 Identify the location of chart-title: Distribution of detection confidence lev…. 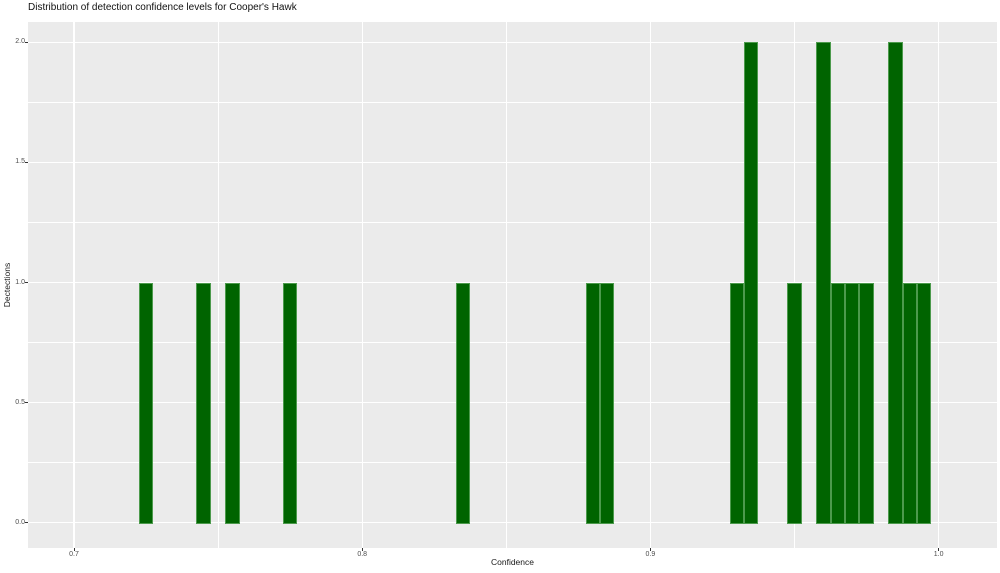
(162, 7).